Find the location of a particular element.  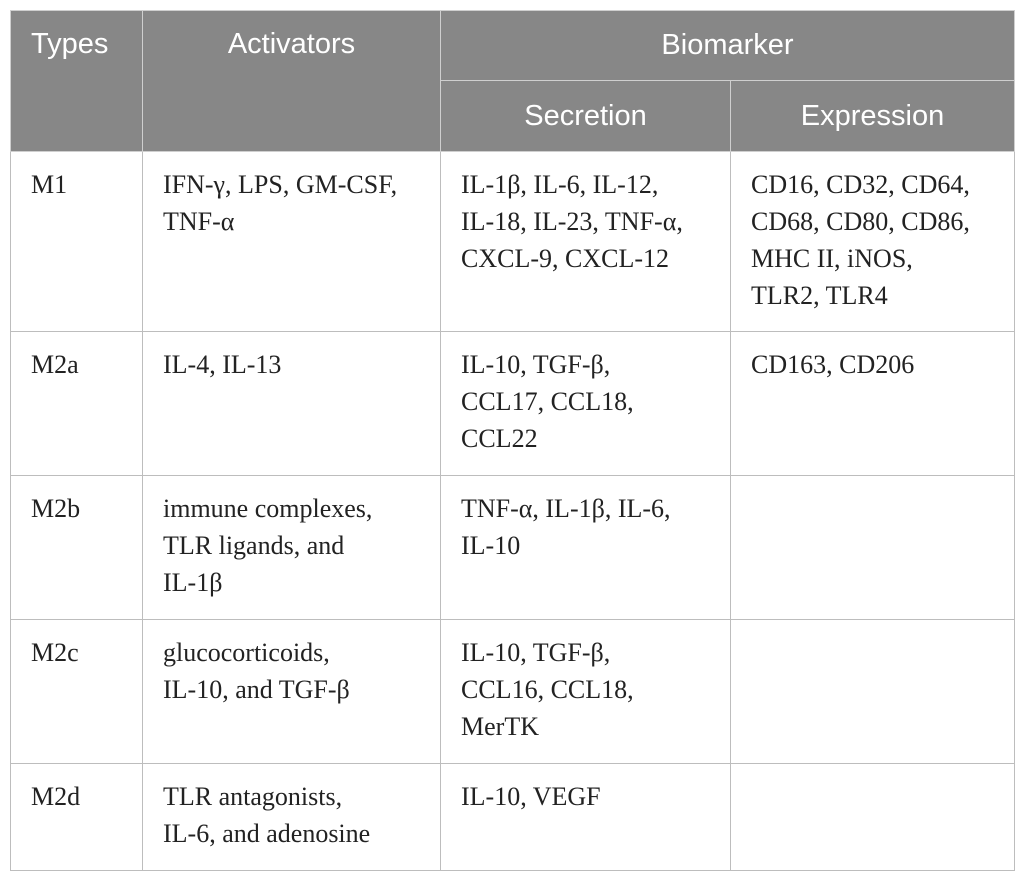

header-biomarker: Biomarker is located at coordinates (727, 45).